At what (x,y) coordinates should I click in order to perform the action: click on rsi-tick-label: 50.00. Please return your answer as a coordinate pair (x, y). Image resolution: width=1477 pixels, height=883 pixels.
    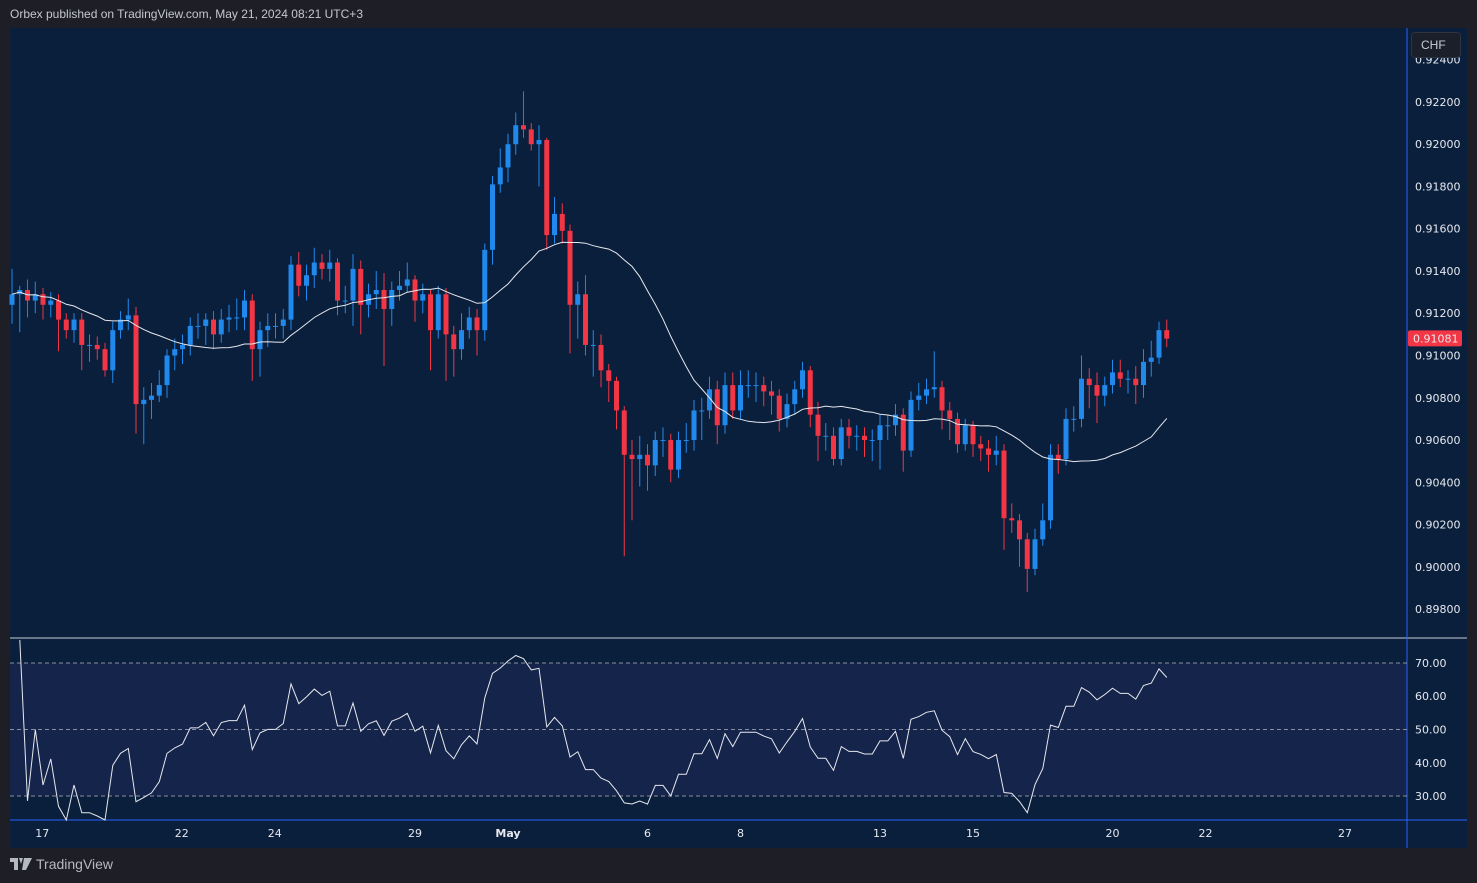
    Looking at the image, I should click on (1431, 730).